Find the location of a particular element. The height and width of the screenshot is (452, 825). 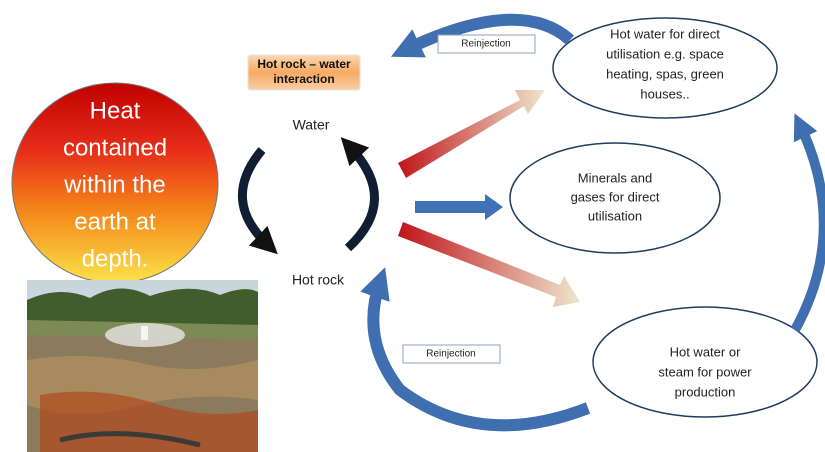

photo is located at coordinates (142, 366).